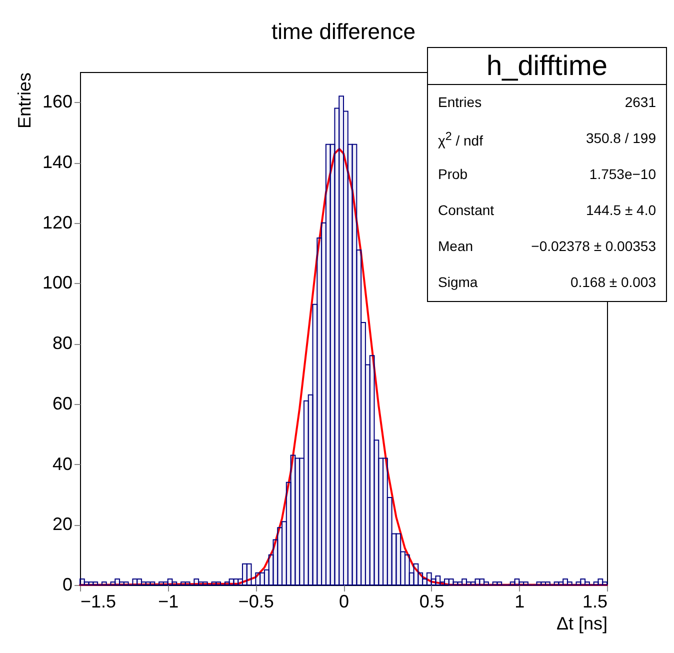 This screenshot has width=674, height=653. I want to click on y-tick-label: 60, so click(62, 403).